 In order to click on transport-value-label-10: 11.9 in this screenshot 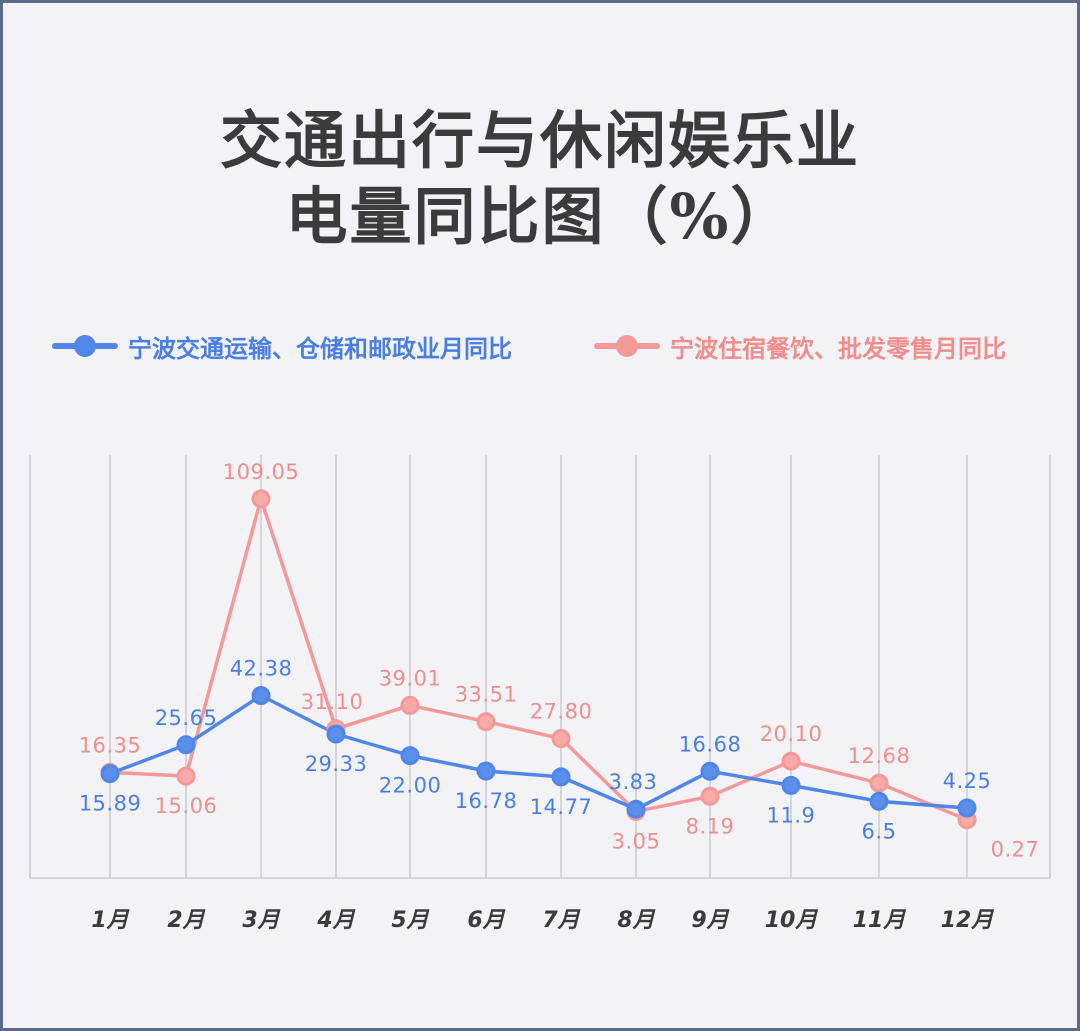, I will do `click(791, 815)`.